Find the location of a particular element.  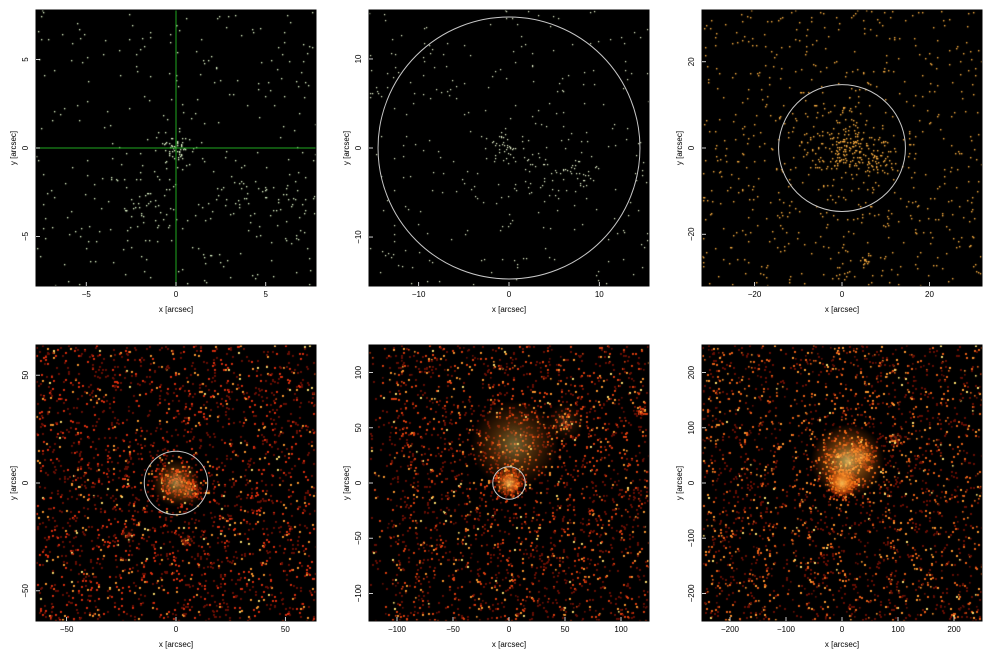

x-tick-label: 5 is located at coordinates (266, 294).